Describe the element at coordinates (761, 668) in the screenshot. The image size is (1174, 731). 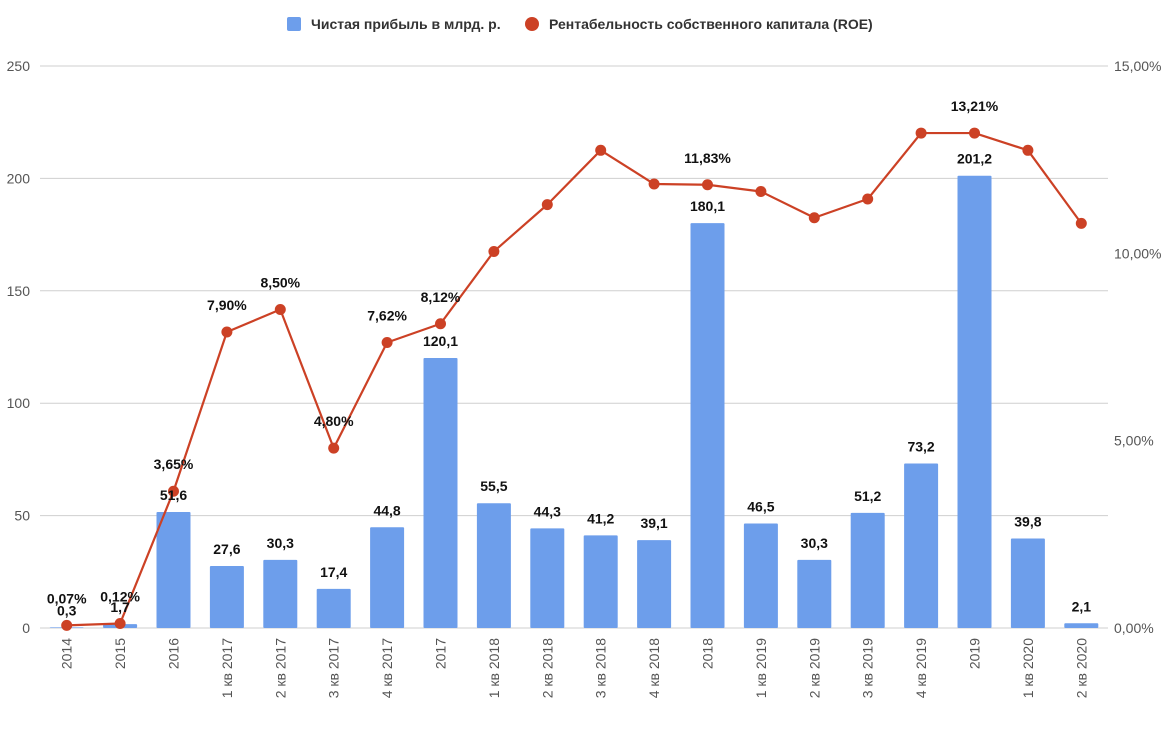
I see `x-tick-label: 1 кв 2019` at that location.